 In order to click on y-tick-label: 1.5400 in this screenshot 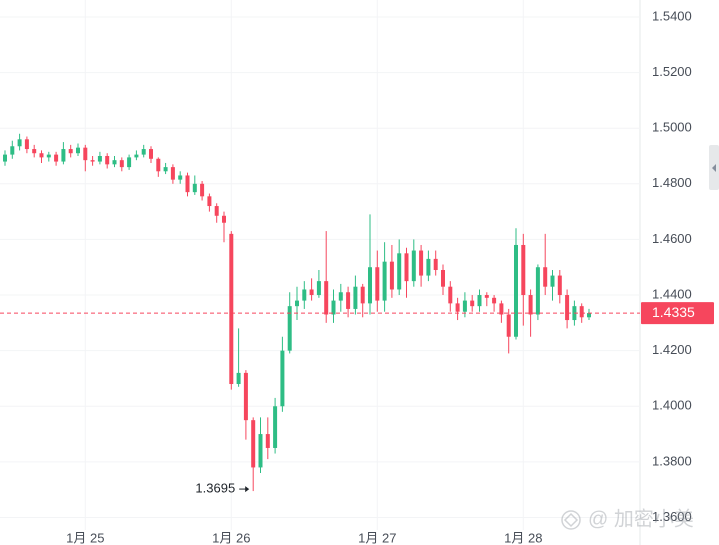, I will do `click(672, 15)`.